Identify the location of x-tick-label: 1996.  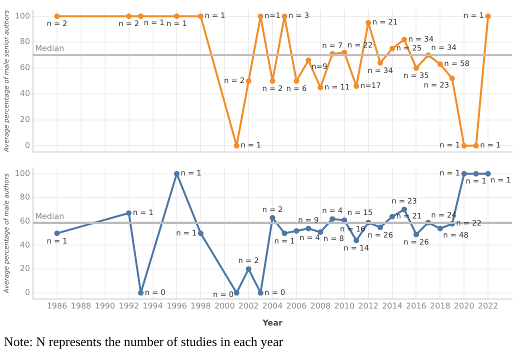
(176, 306).